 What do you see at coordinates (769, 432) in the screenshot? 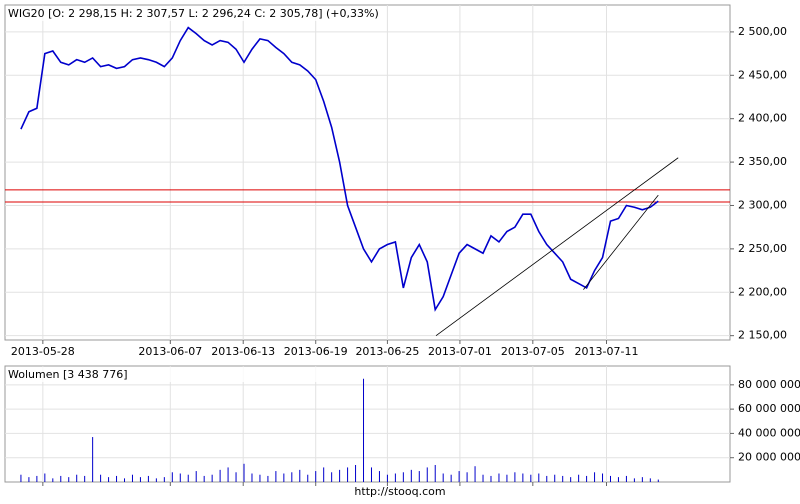
I see `y-tick-label: 40 000 000` at bounding box center [769, 432].